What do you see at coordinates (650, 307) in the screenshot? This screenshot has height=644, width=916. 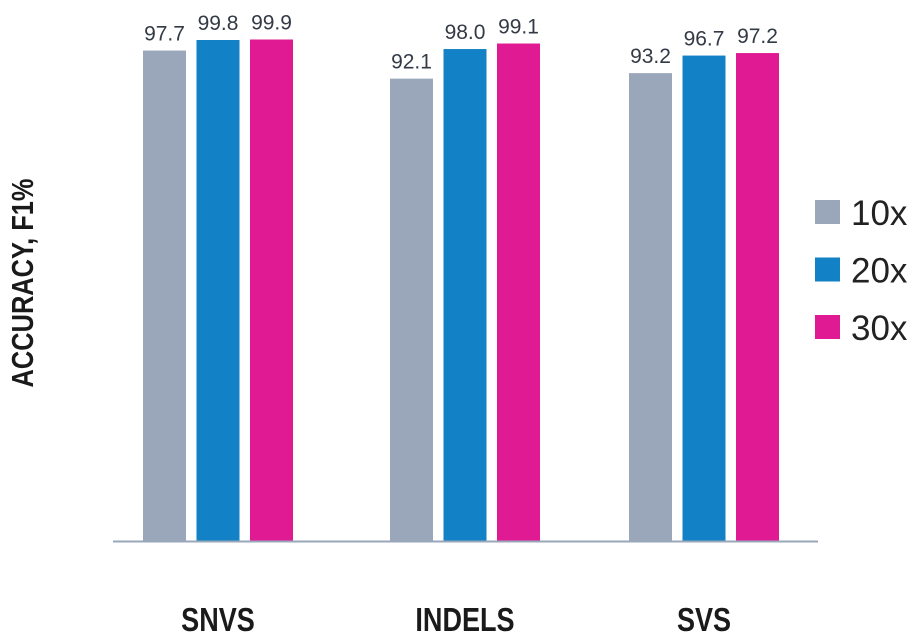 I see `bar-svs-10x` at bounding box center [650, 307].